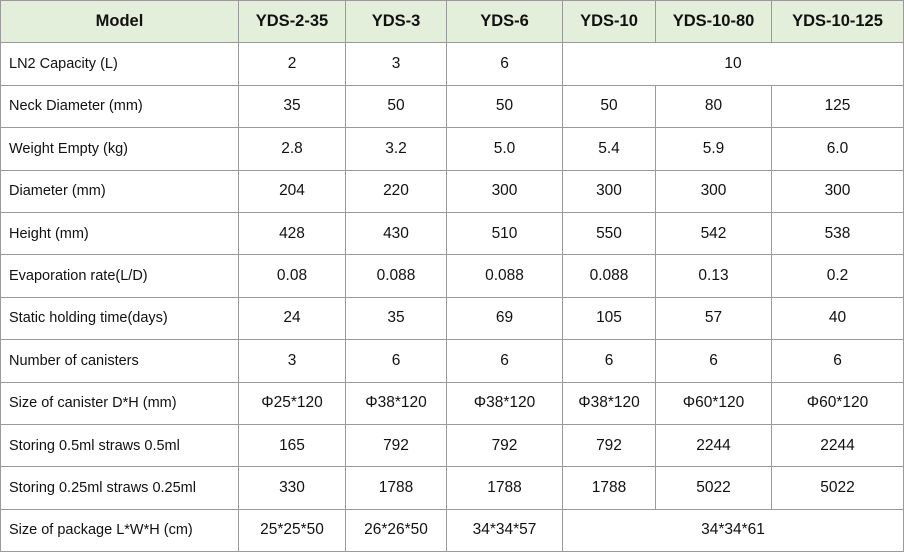 This screenshot has height=553, width=904. I want to click on spec-value: 428, so click(292, 233).